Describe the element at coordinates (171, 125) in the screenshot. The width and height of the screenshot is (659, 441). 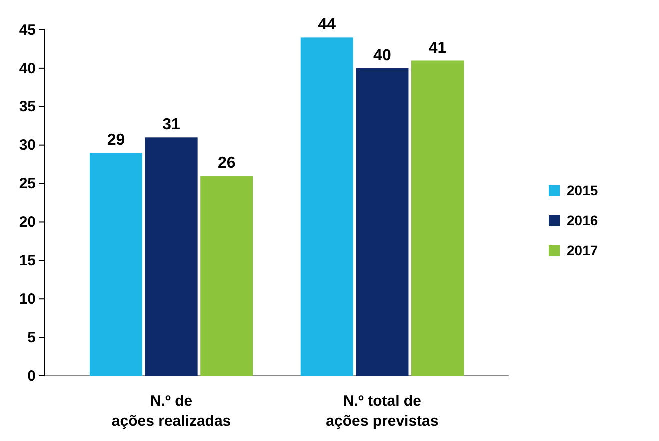
I see `data-label: 31` at that location.